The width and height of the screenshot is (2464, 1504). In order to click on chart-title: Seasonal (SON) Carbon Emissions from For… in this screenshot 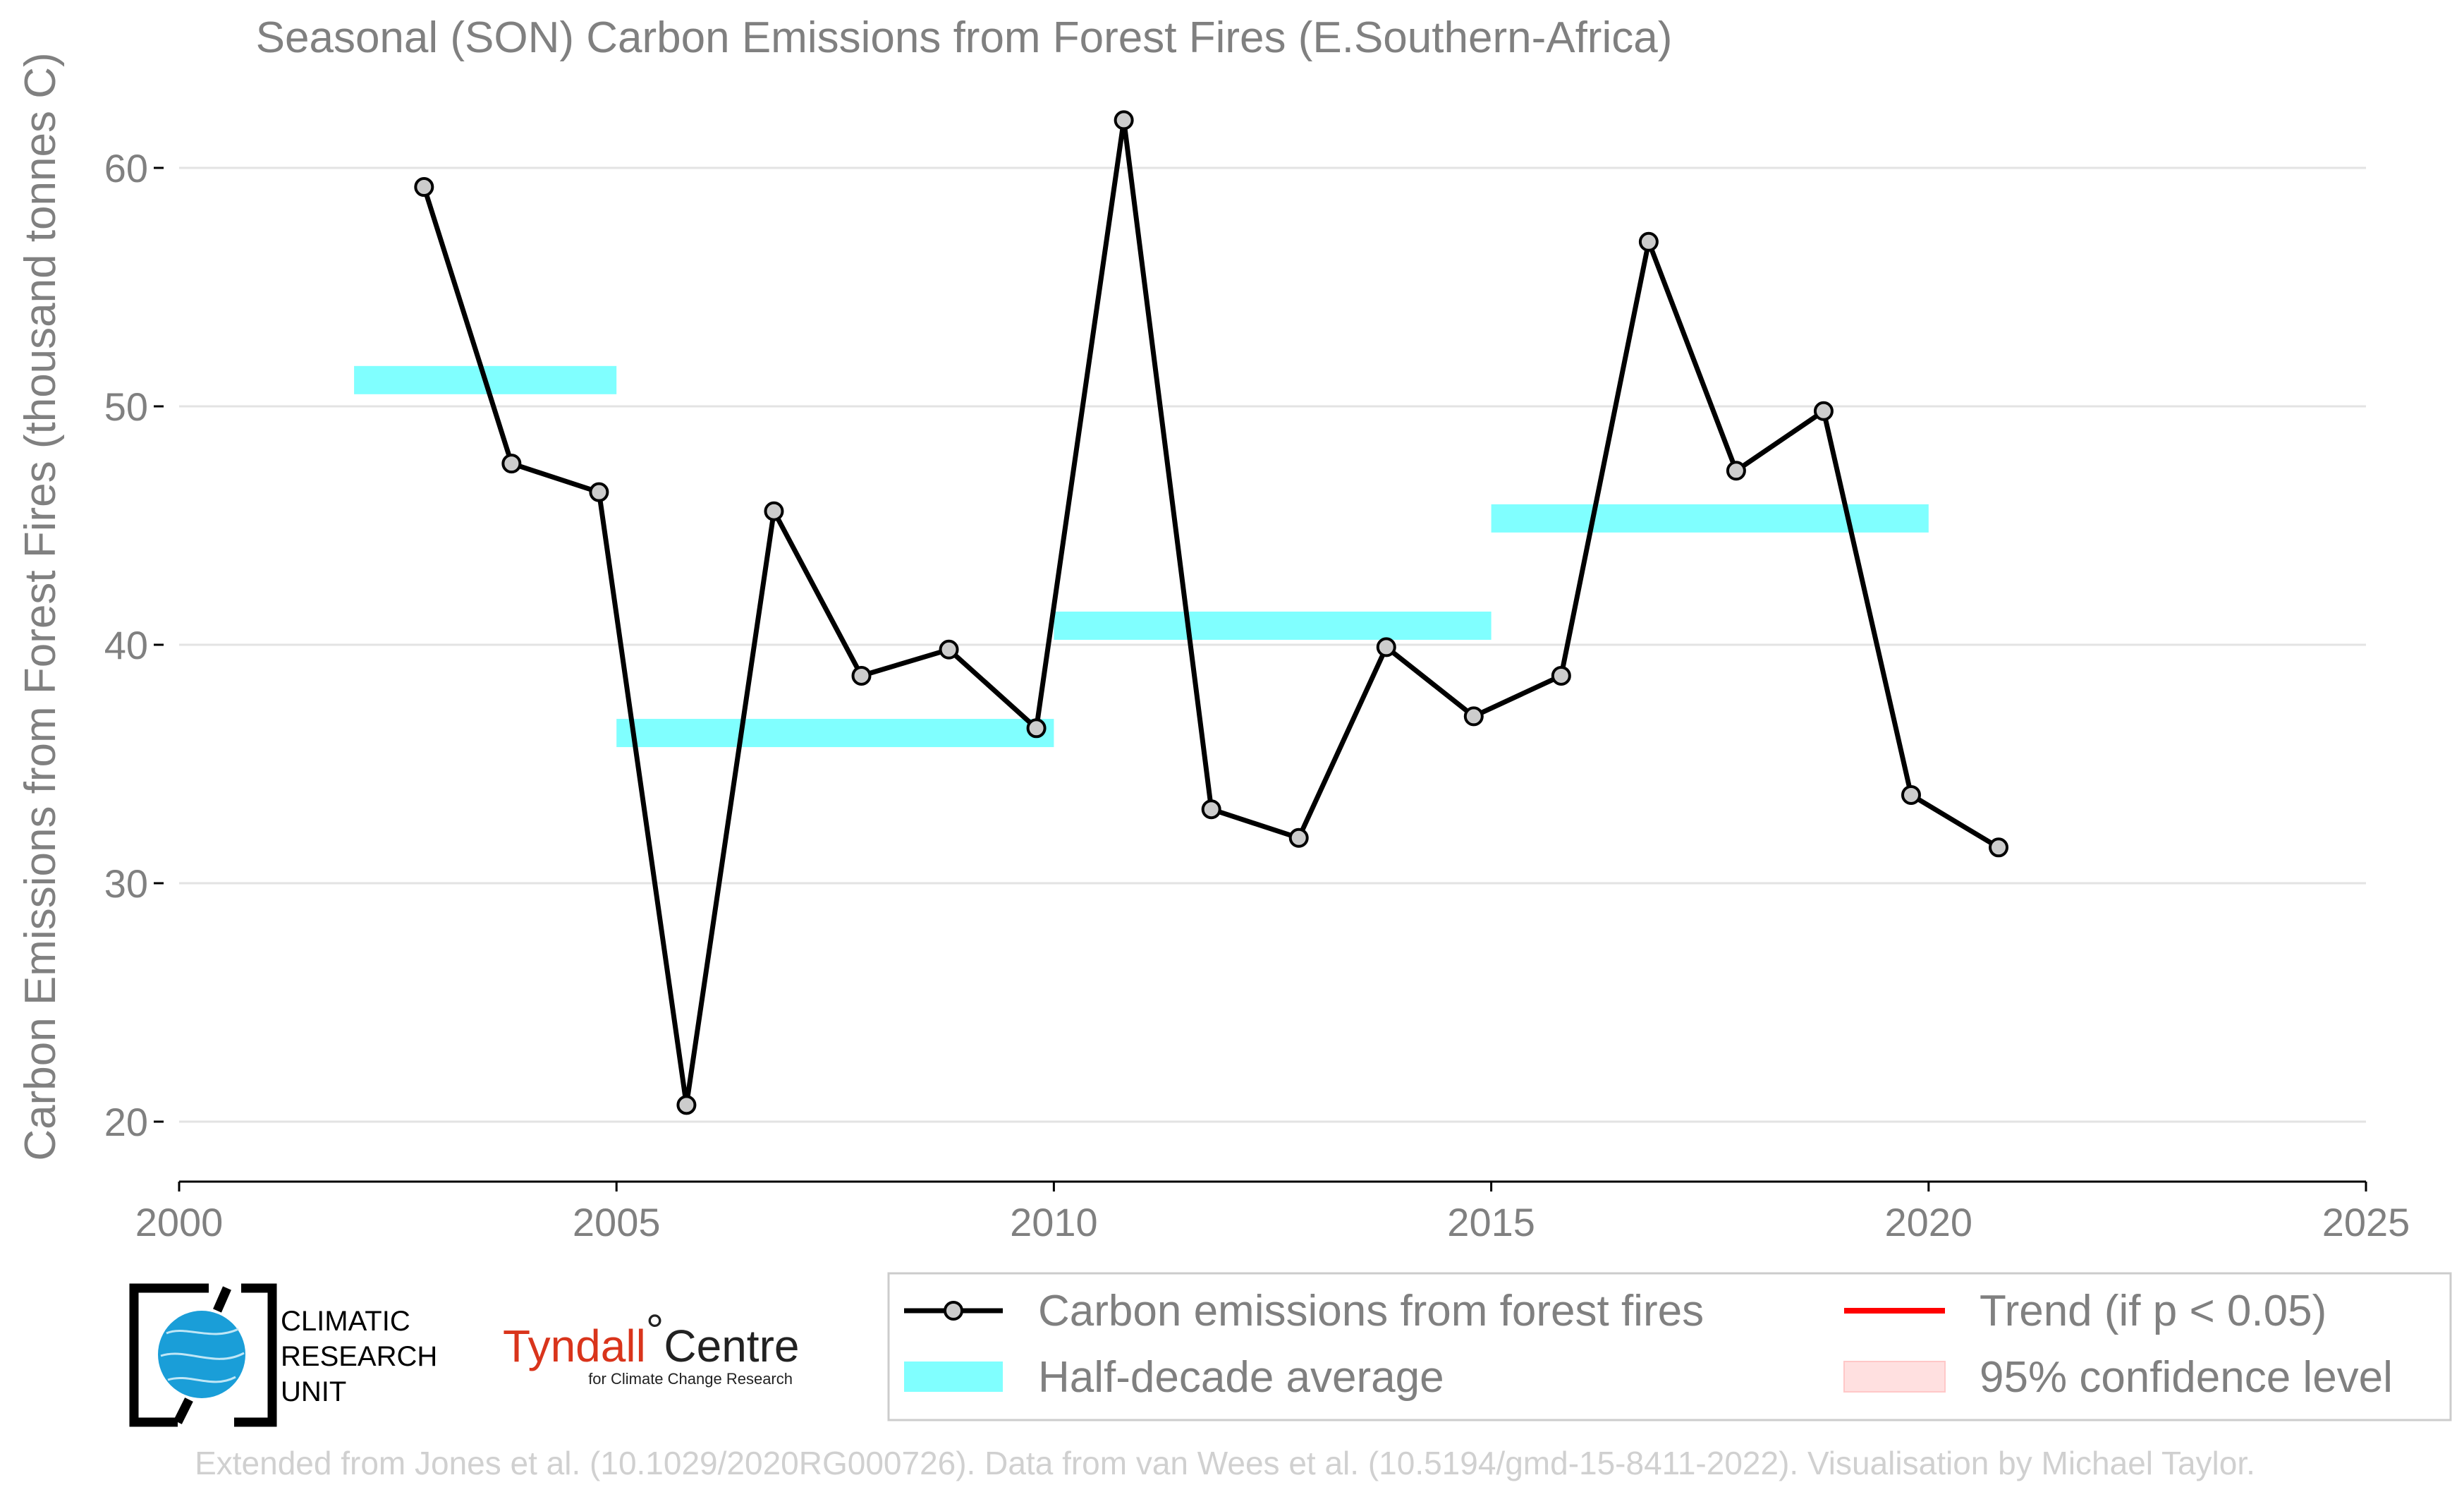, I will do `click(965, 38)`.